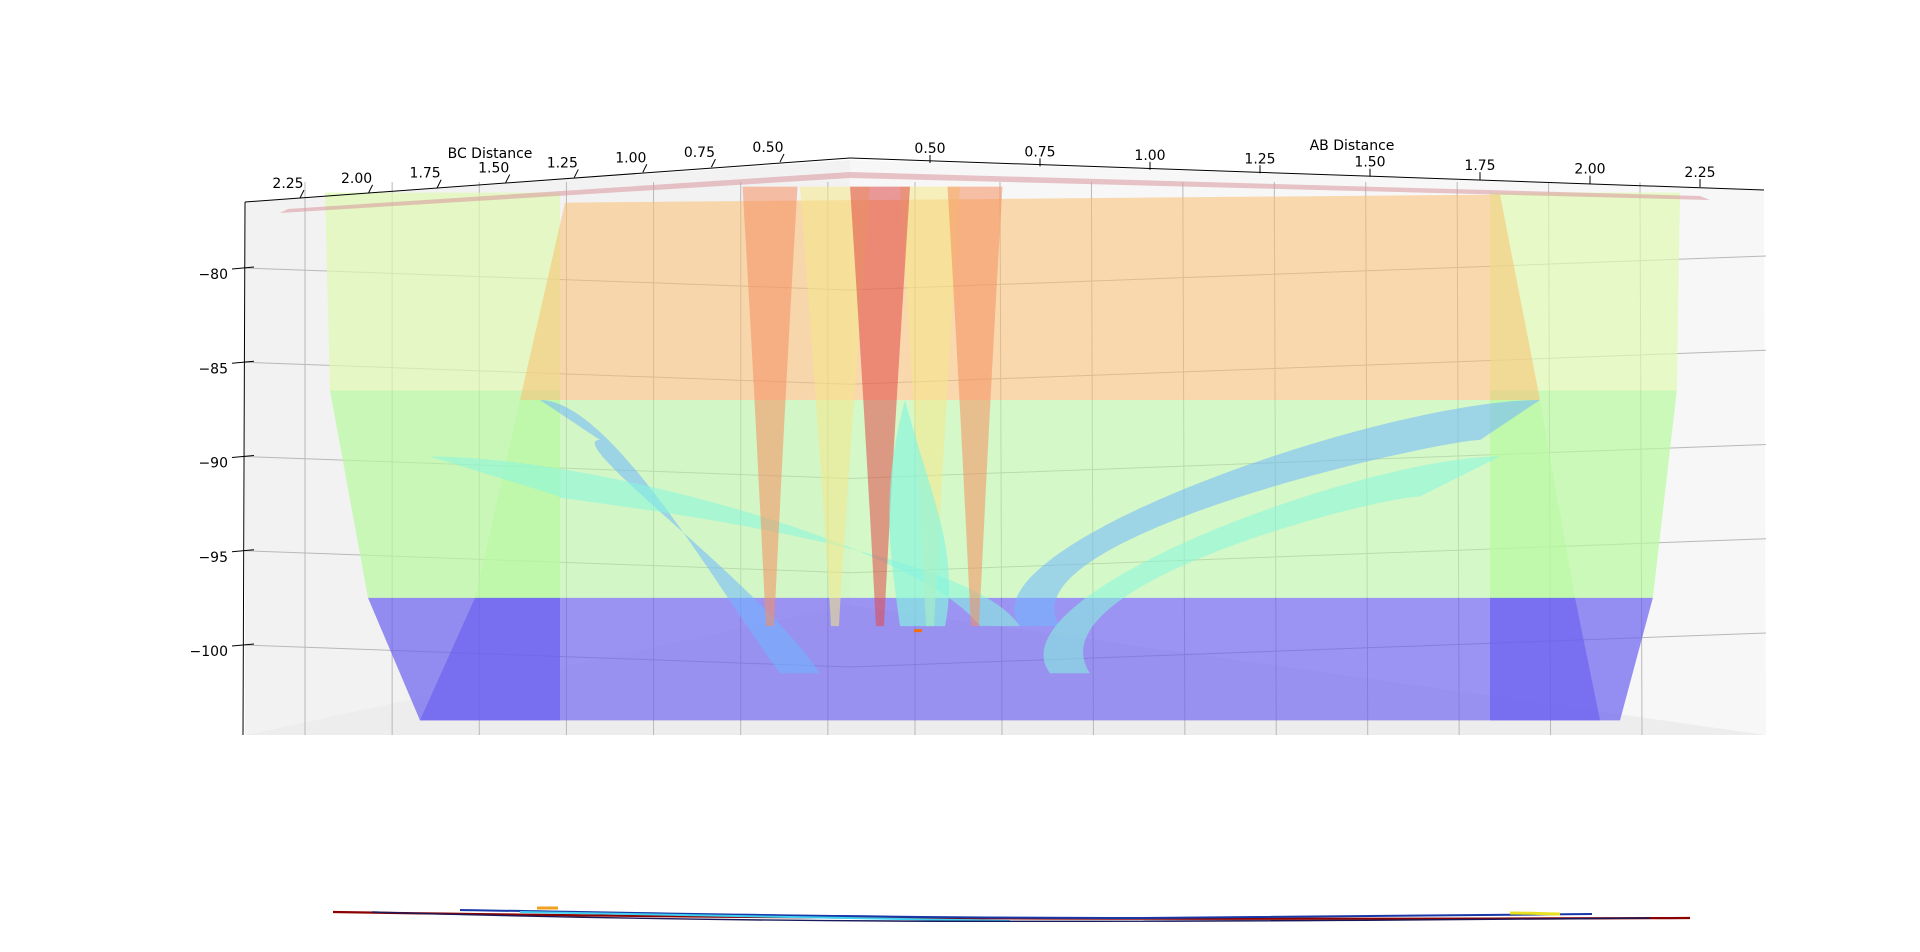 Image resolution: width=1920 pixels, height=952 pixels. I want to click on contour-dark, so click(1011, 917).